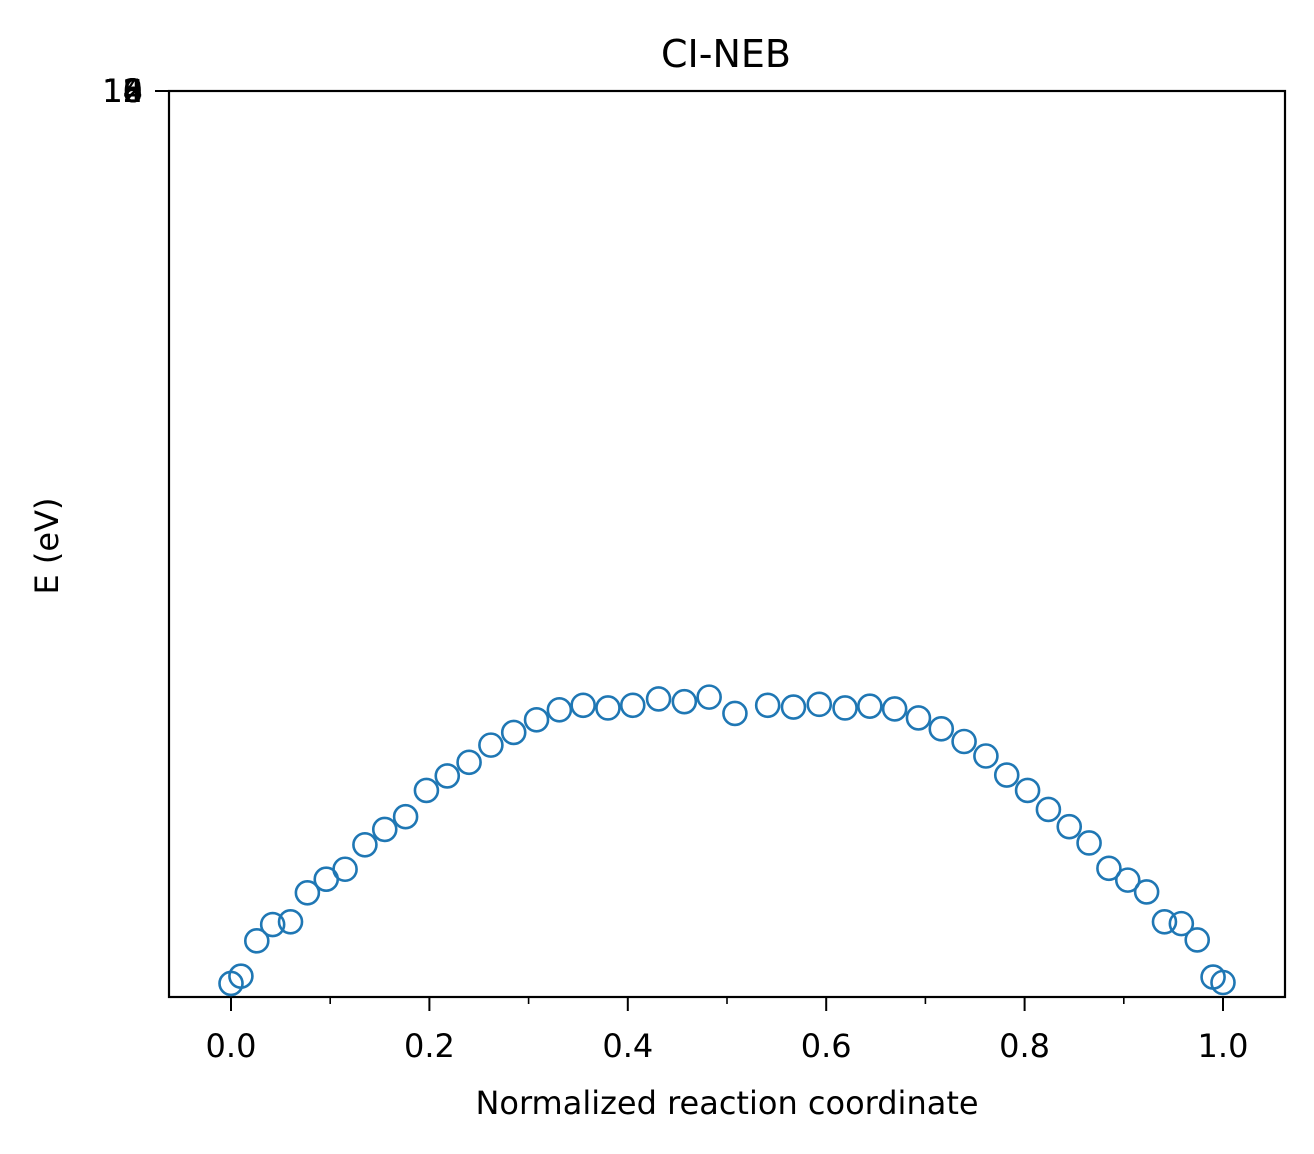  Describe the element at coordinates (429, 1046) in the screenshot. I see `x-tick-label: 0.2` at that location.